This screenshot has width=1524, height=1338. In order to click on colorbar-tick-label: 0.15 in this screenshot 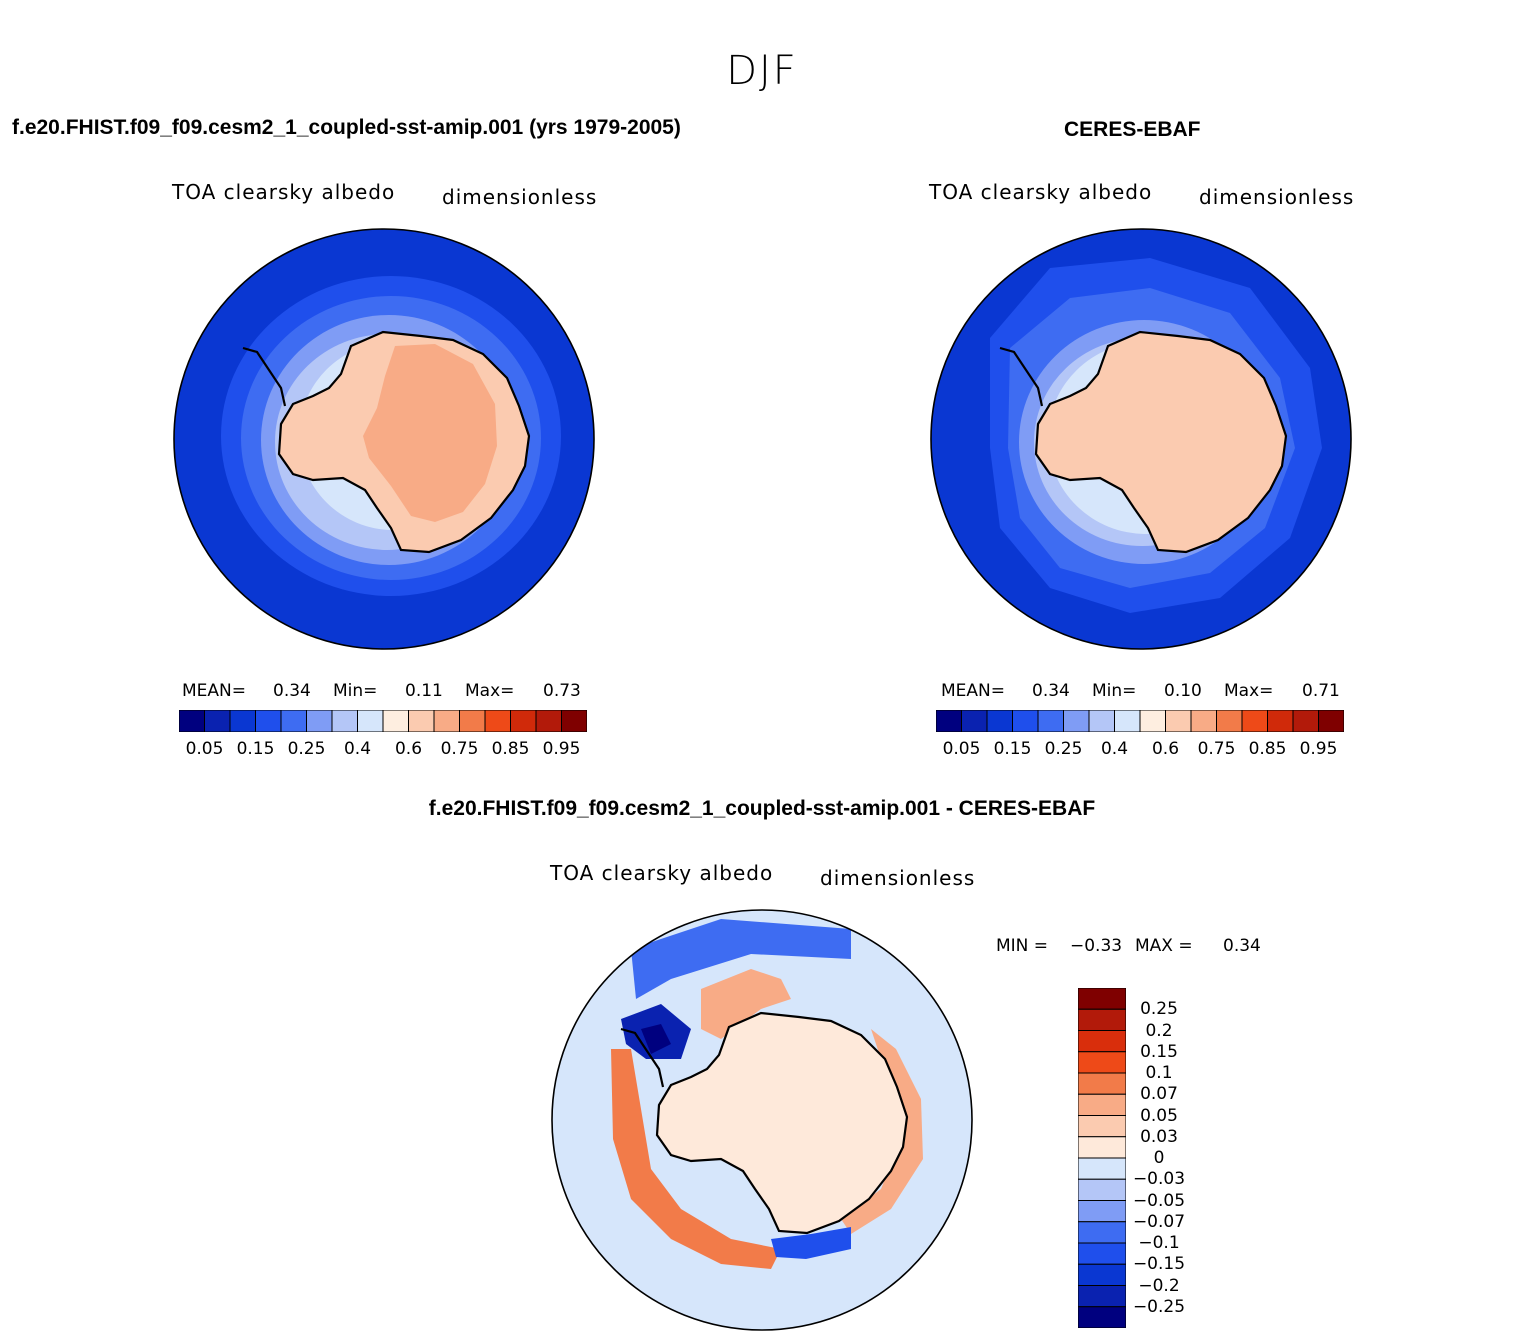, I will do `click(1012, 749)`.